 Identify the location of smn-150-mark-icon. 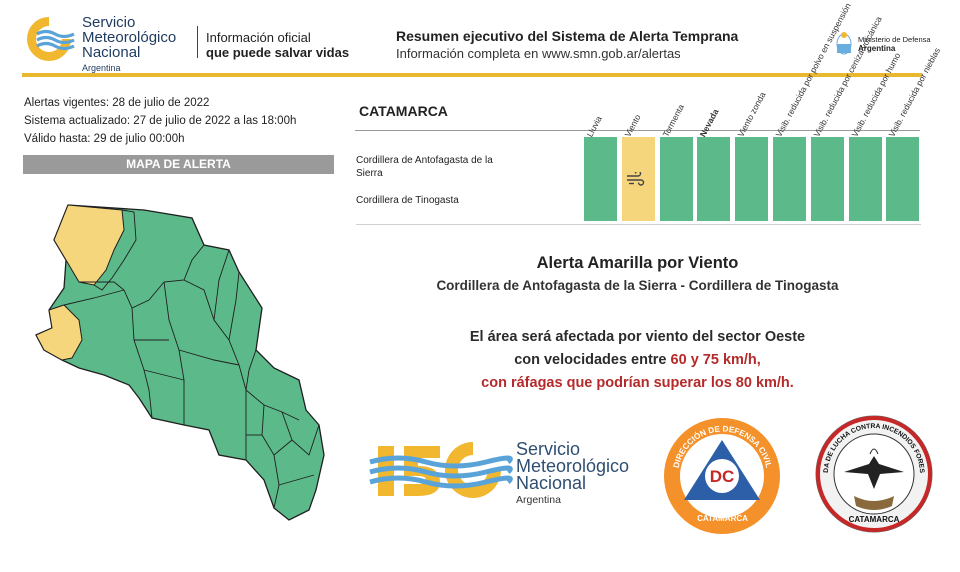
(441, 470).